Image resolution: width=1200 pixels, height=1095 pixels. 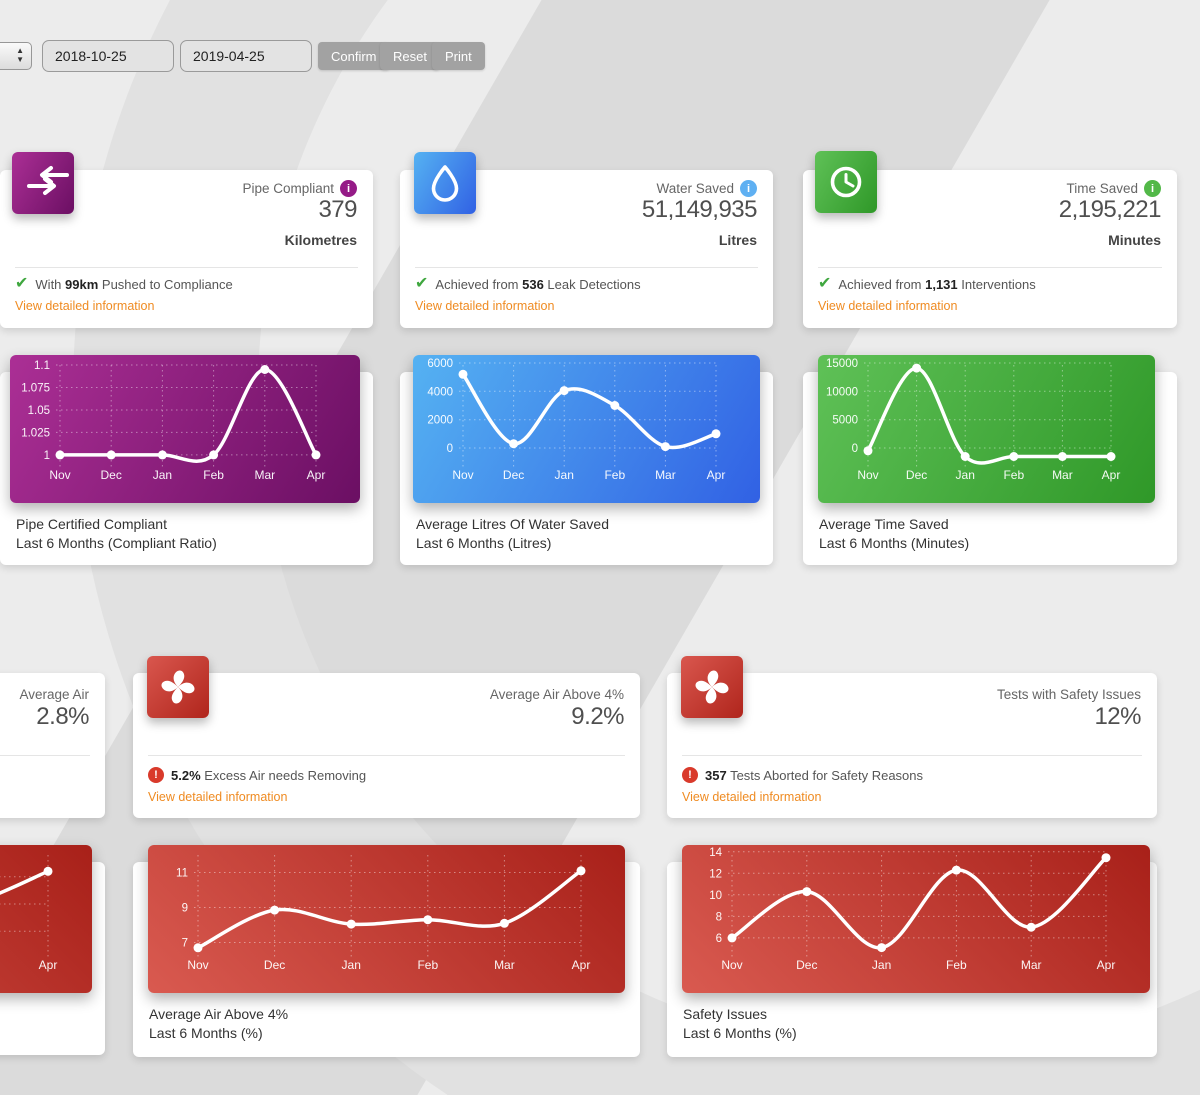 I want to click on clock-icon, so click(x=846, y=182).